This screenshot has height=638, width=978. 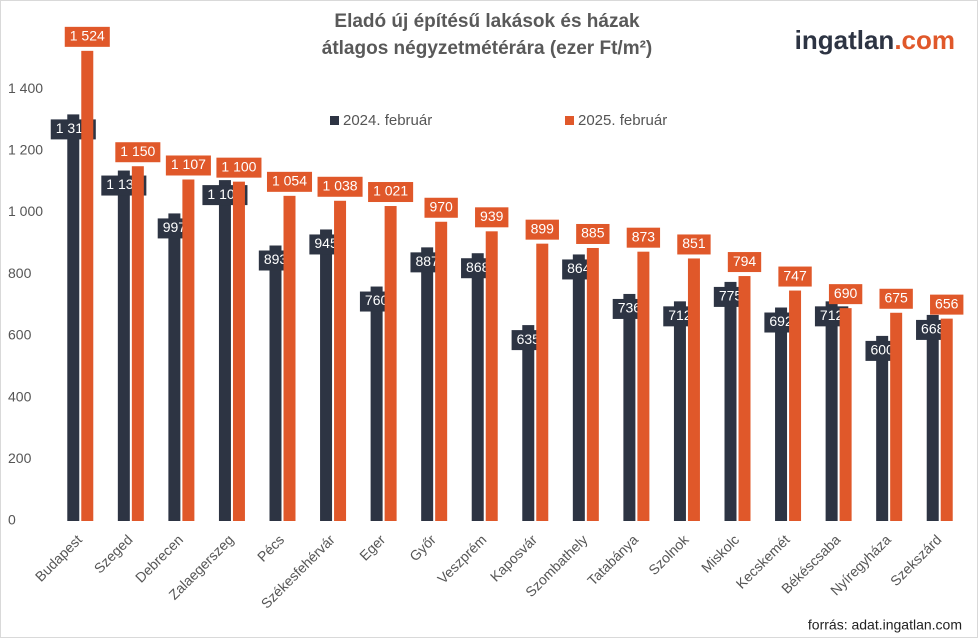 What do you see at coordinates (933, 329) in the screenshot?
I see `value-label: 668` at bounding box center [933, 329].